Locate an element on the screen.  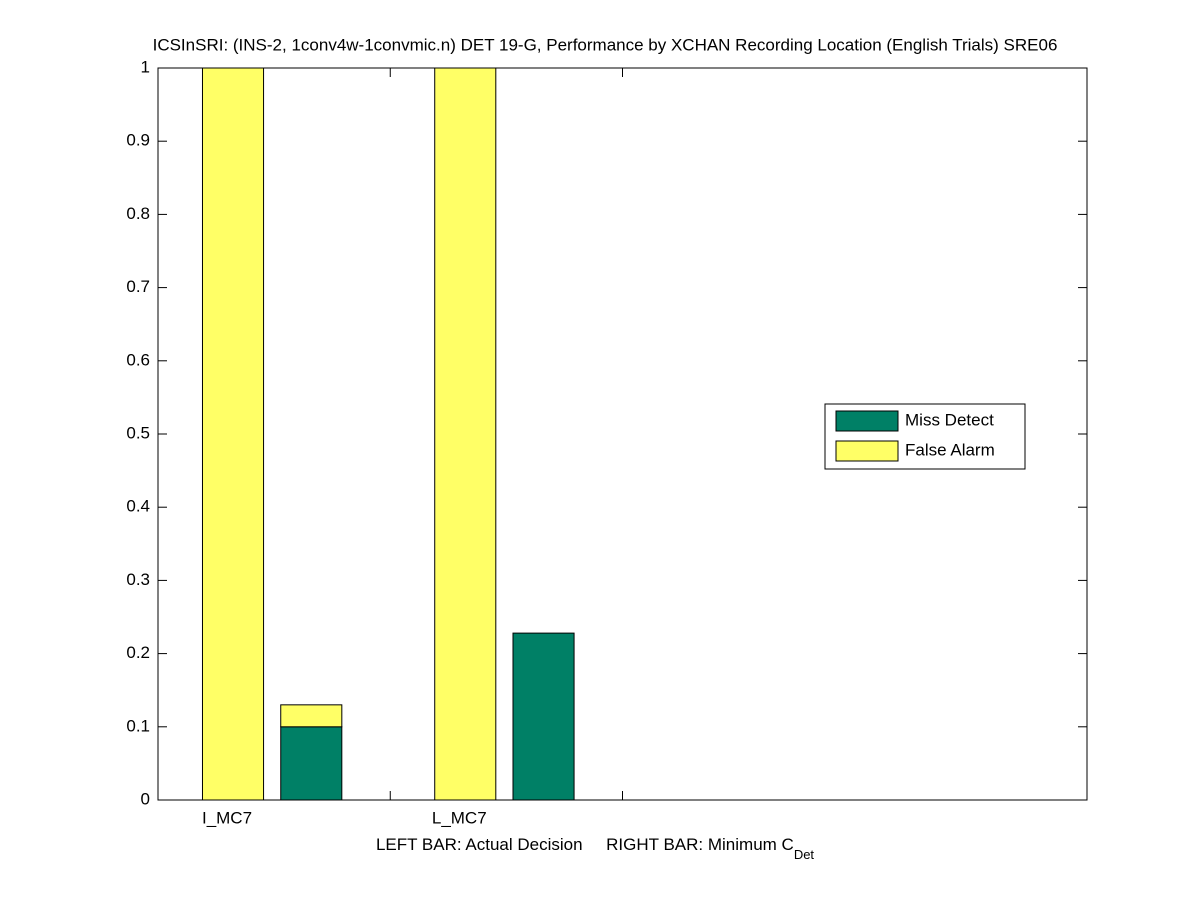
y-tick-label: 0.2 is located at coordinates (138, 652).